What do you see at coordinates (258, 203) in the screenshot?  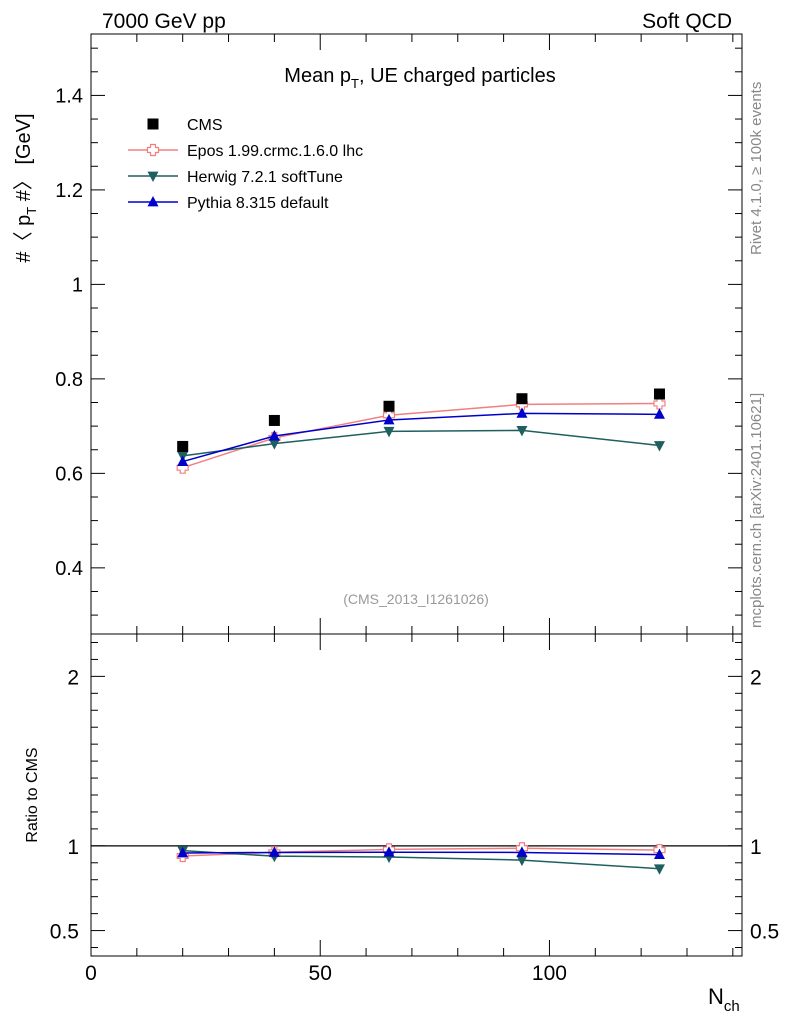 I see `legend-label: Pythia 8.315 default` at bounding box center [258, 203].